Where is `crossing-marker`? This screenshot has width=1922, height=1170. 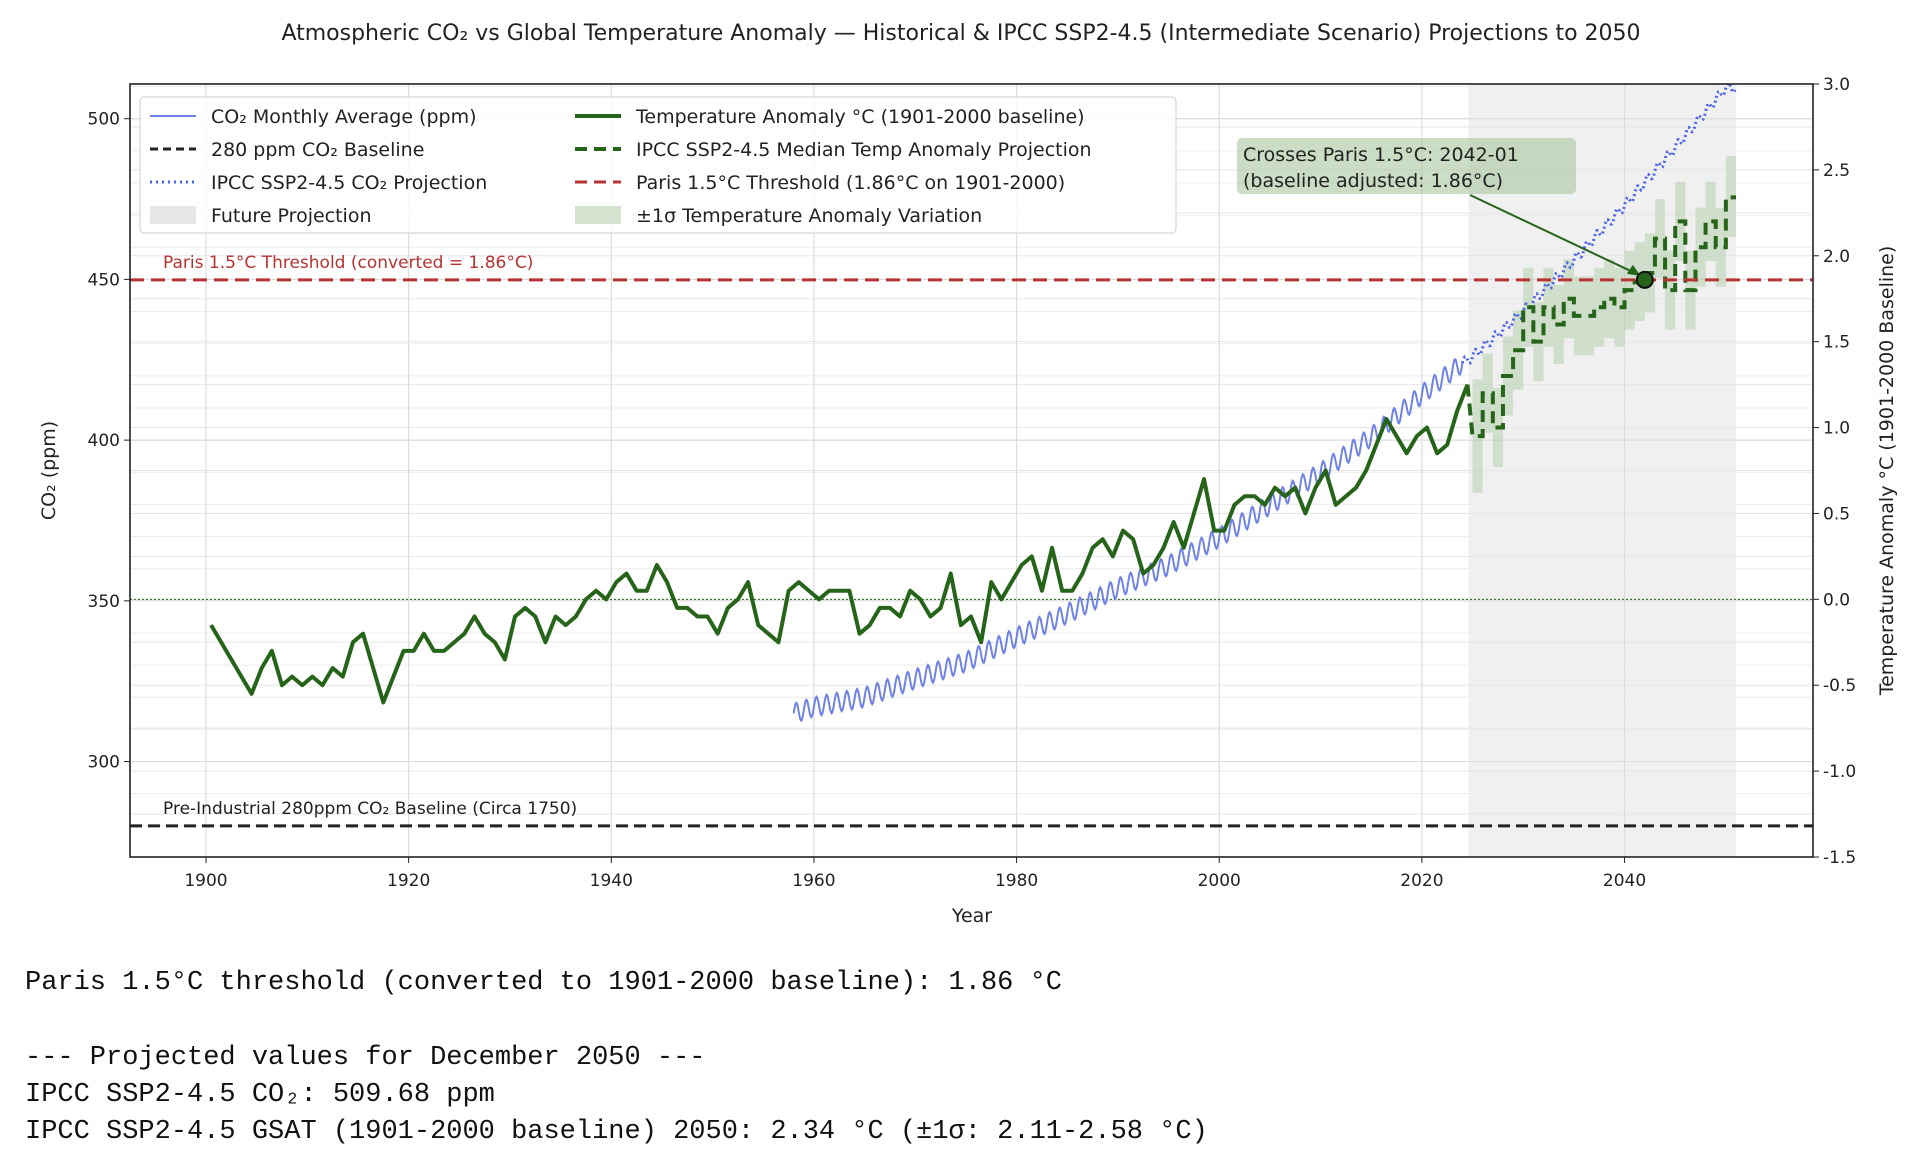
crossing-marker is located at coordinates (1644, 279).